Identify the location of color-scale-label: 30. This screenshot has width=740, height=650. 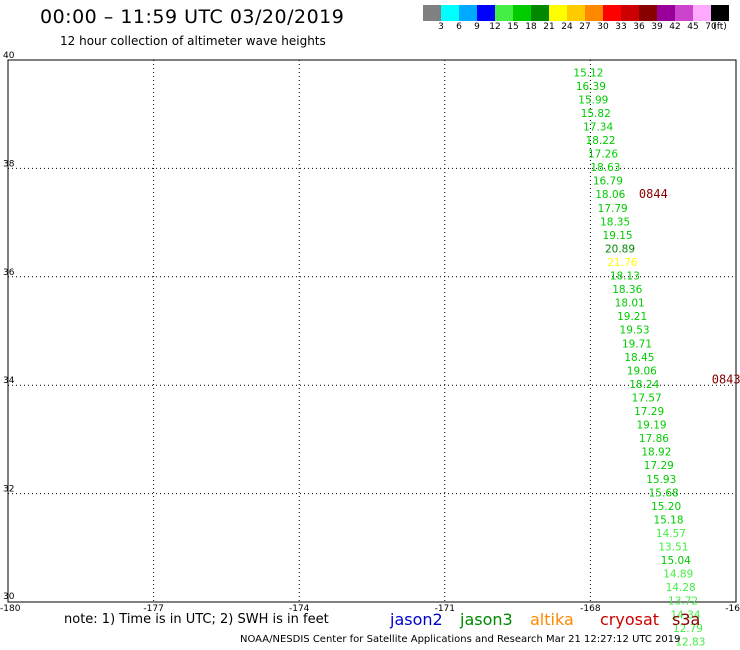
(603, 27).